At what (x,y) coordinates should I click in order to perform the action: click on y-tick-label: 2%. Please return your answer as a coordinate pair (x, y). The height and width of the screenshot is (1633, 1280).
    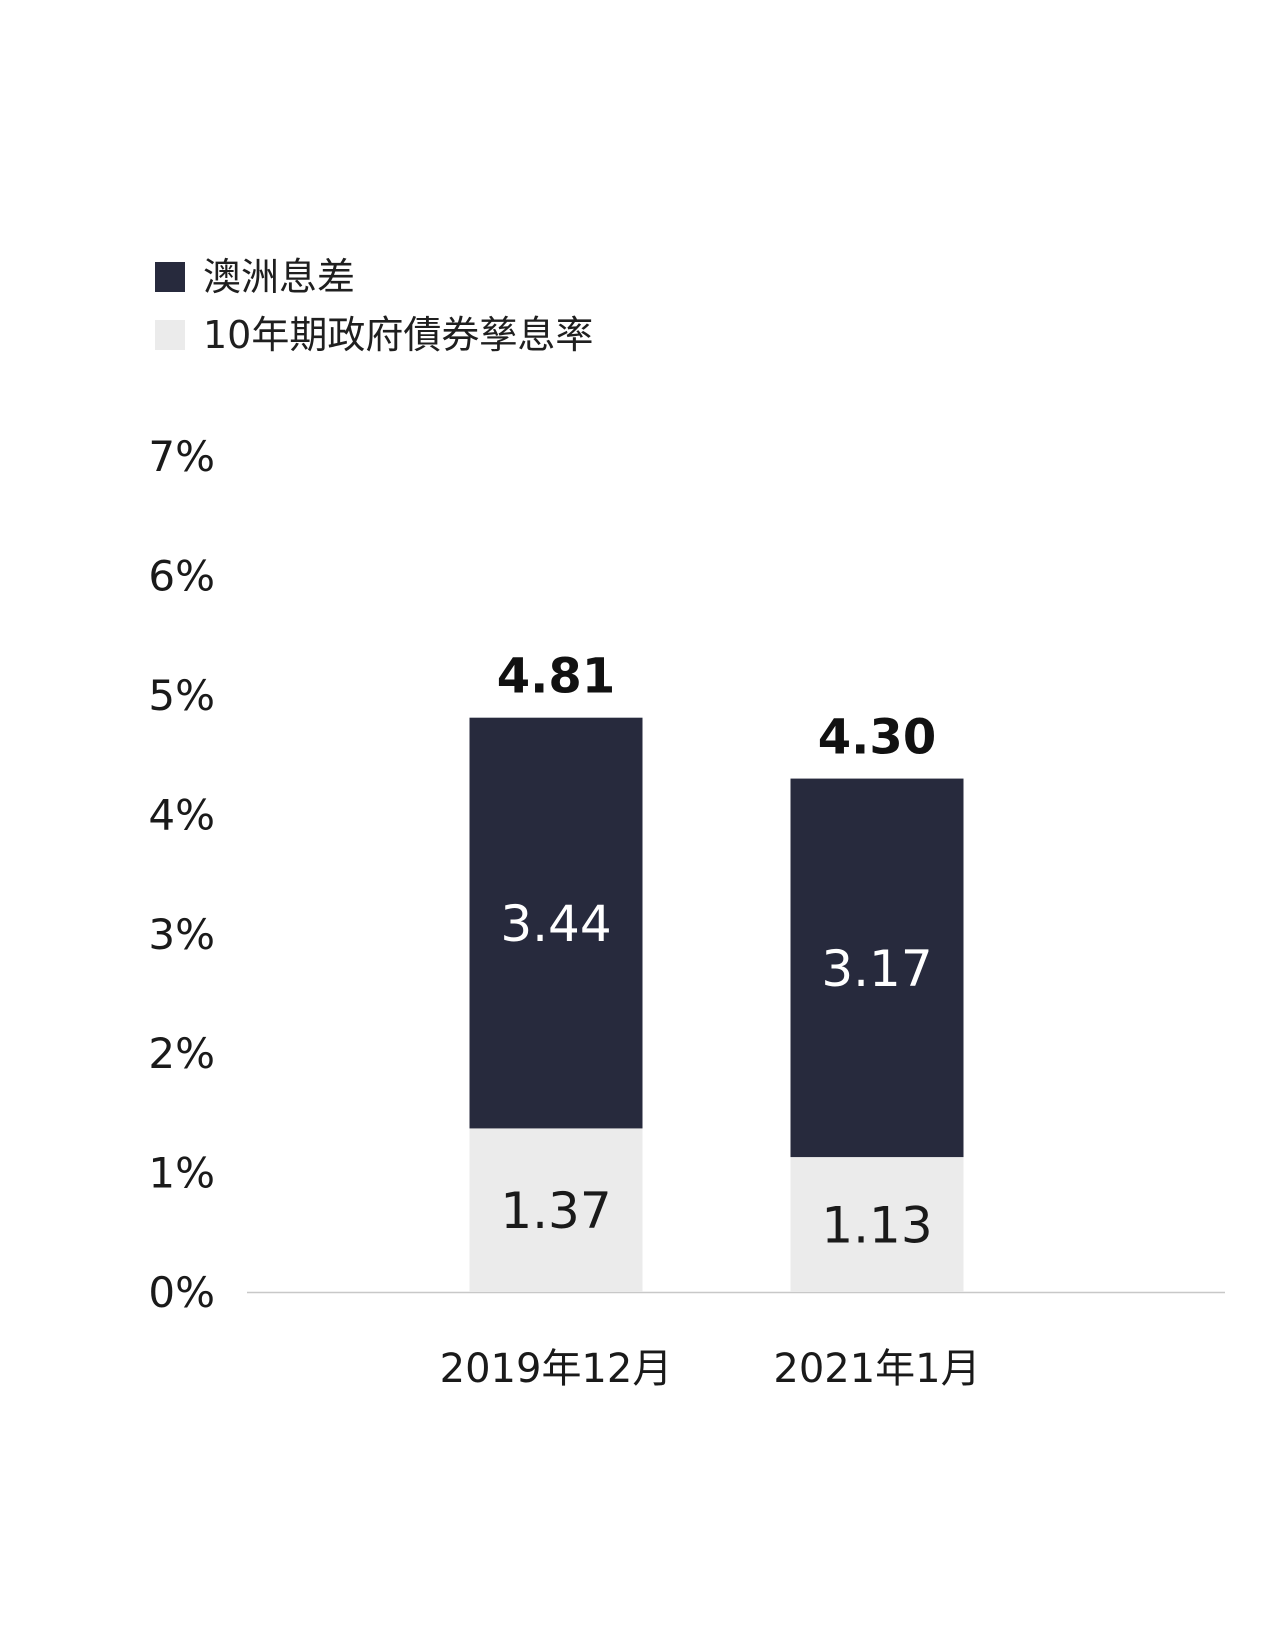
    Looking at the image, I should click on (181, 1053).